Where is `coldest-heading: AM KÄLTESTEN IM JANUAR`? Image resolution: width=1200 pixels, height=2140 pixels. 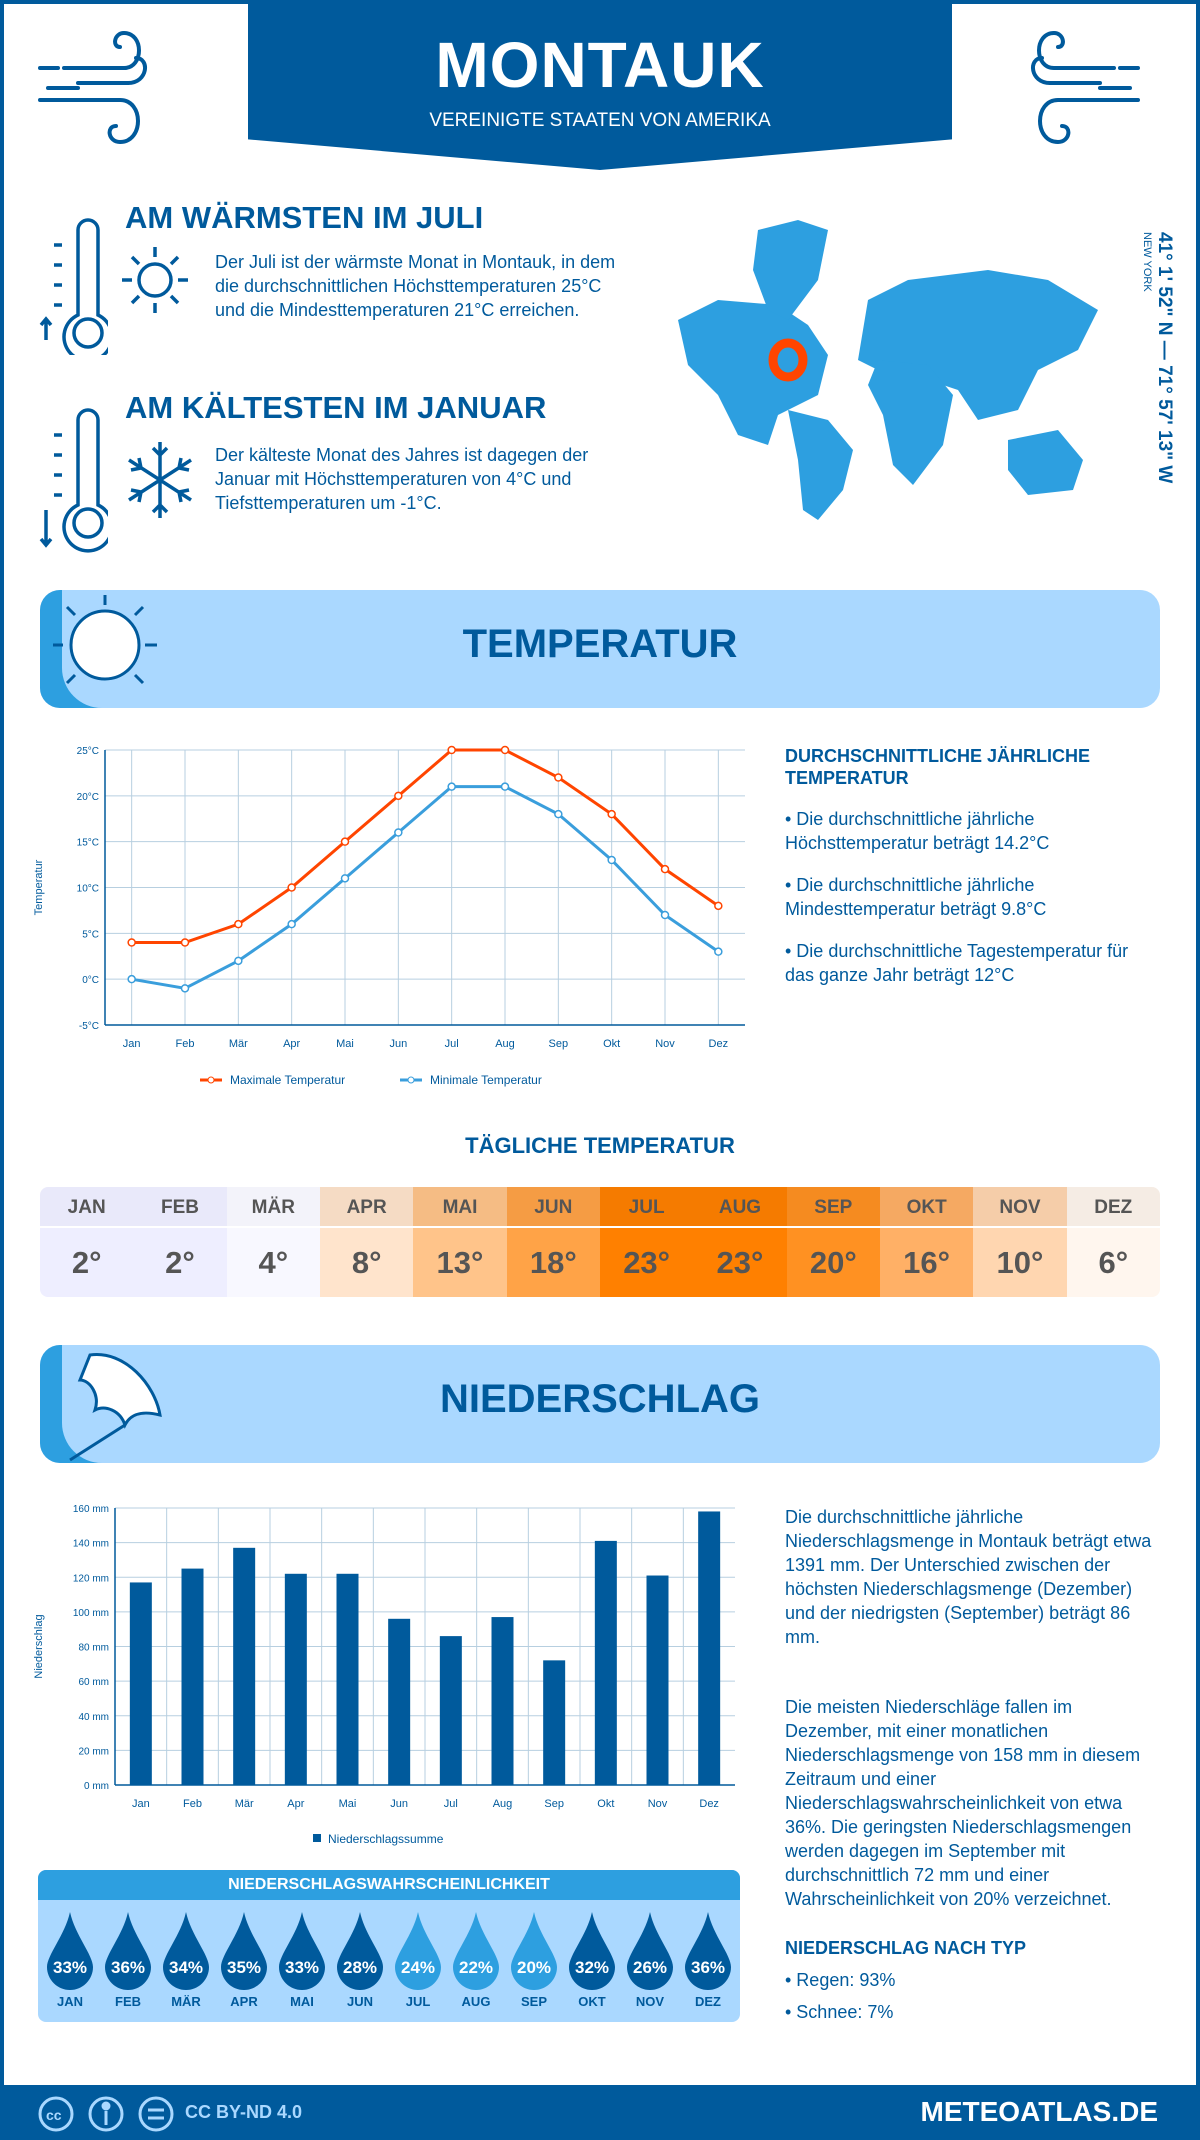
coldest-heading: AM KÄLTESTEN IM JANUAR is located at coordinates (336, 407).